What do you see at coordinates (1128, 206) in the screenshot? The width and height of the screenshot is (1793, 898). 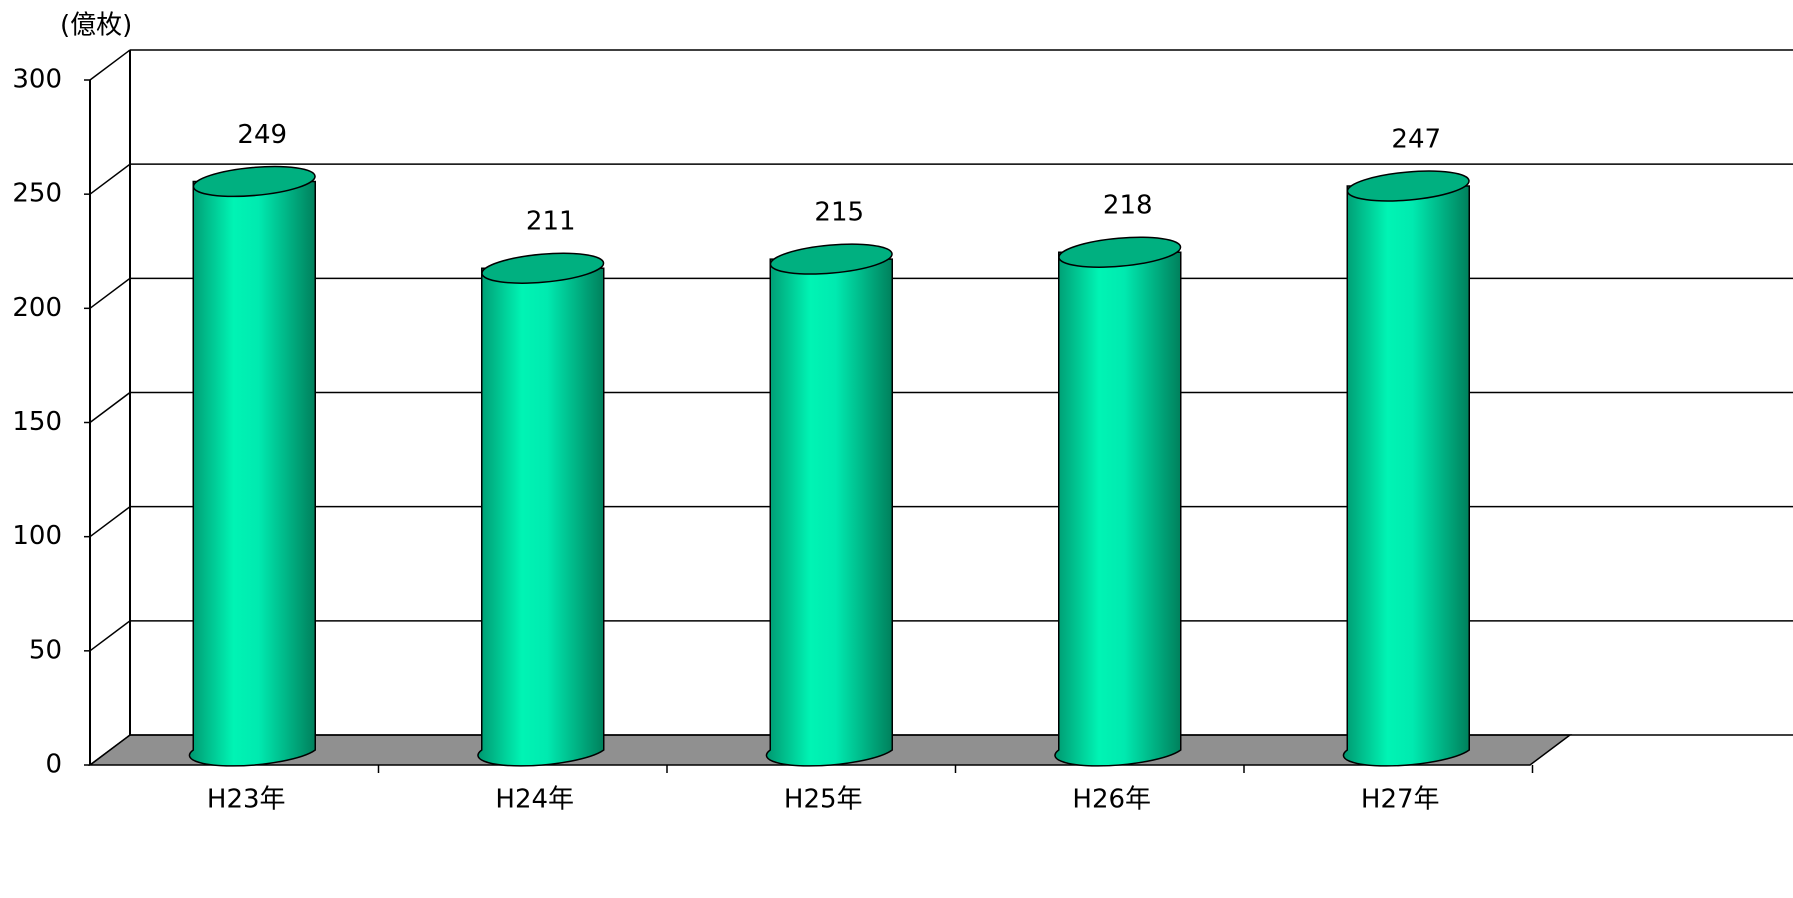 I see `value-label: 218` at bounding box center [1128, 206].